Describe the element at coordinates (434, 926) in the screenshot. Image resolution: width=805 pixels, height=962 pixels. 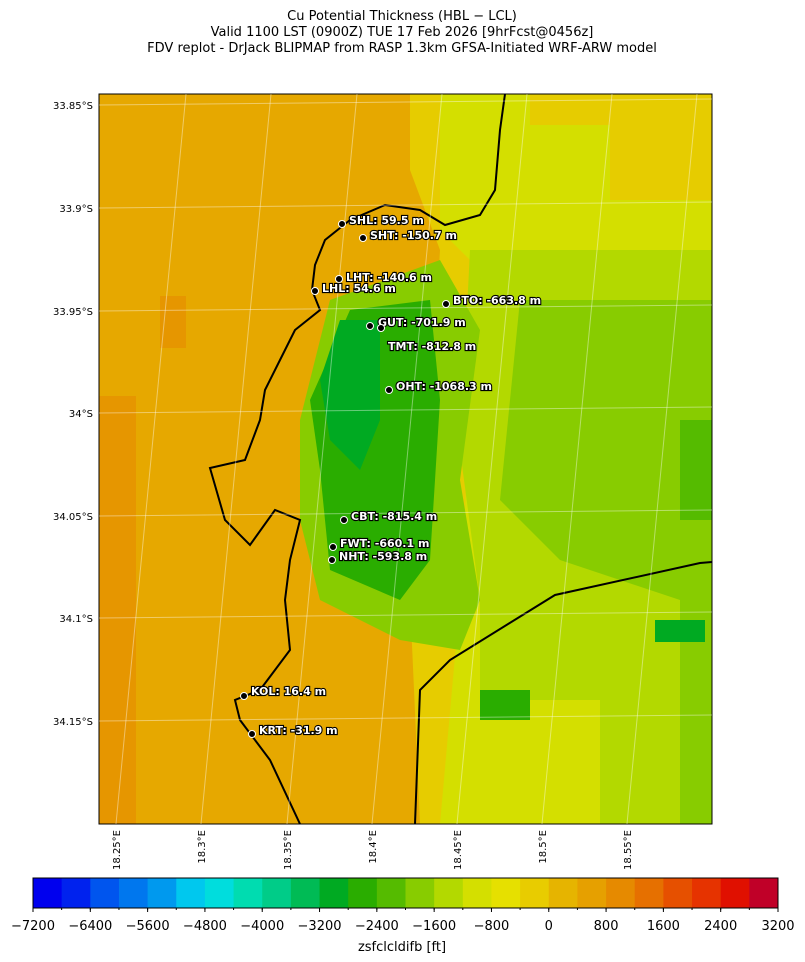
I see `colorbar-tick-label: −1600` at that location.